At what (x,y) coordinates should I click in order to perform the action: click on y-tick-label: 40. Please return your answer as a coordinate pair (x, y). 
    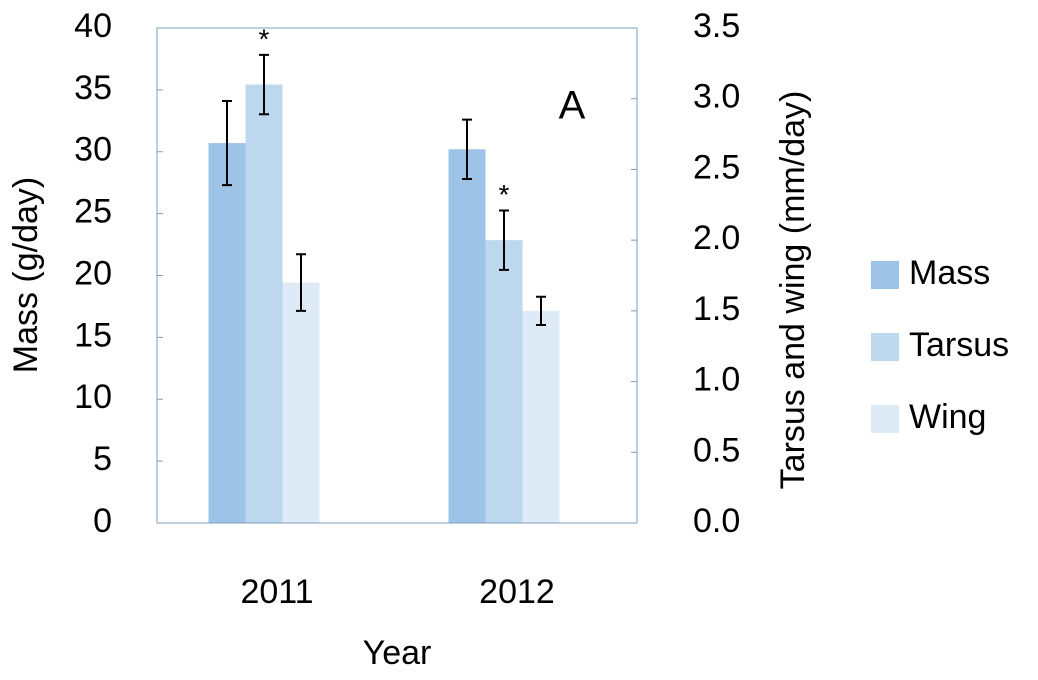
    Looking at the image, I should click on (93, 26).